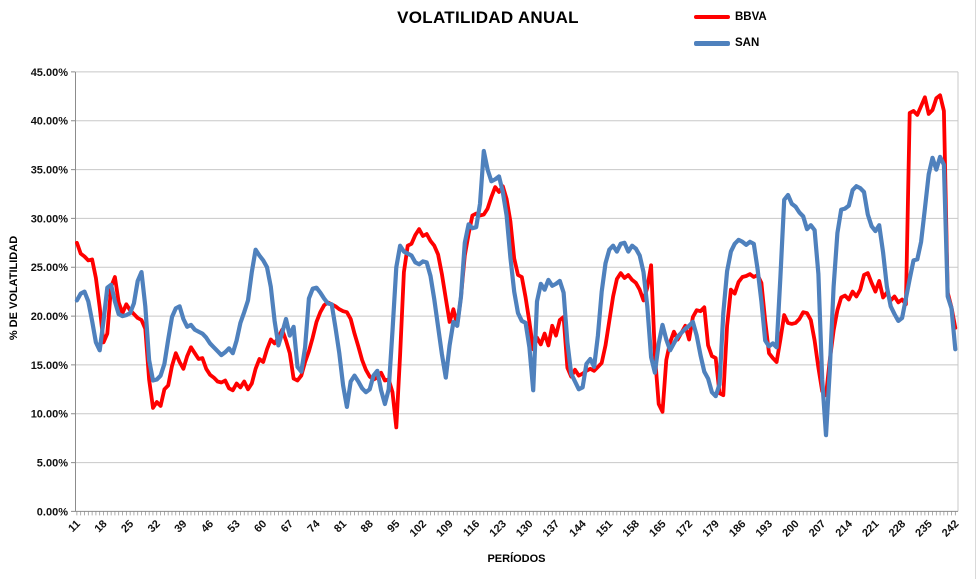 The width and height of the screenshot is (976, 579). I want to click on svg-text: 179, so click(710, 528).